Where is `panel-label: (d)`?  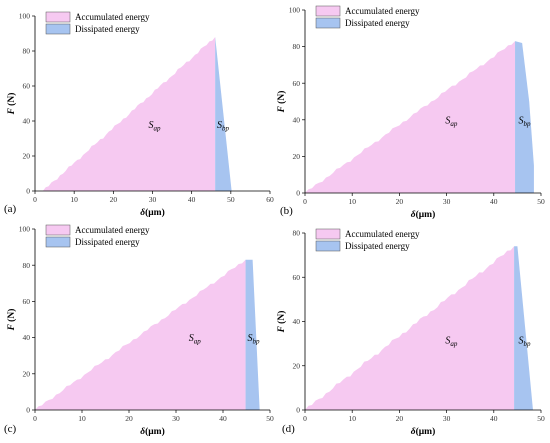
panel-label: (d) is located at coordinates (288, 429).